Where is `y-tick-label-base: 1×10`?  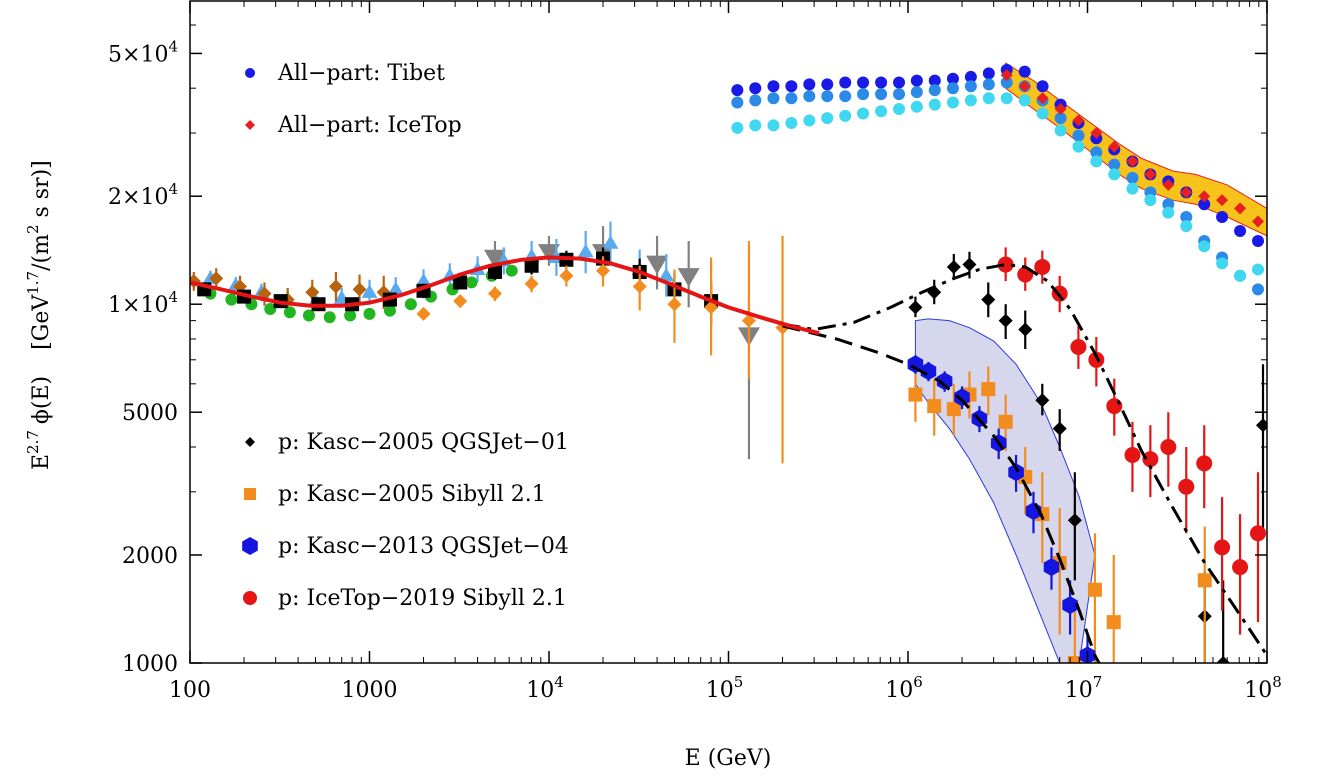 y-tick-label-base: 1×10 is located at coordinates (138, 305).